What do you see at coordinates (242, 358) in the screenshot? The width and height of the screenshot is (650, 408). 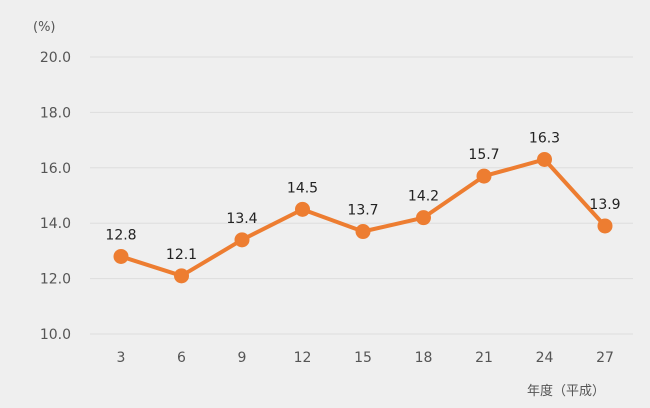 I see `x-tick-label: 9` at bounding box center [242, 358].